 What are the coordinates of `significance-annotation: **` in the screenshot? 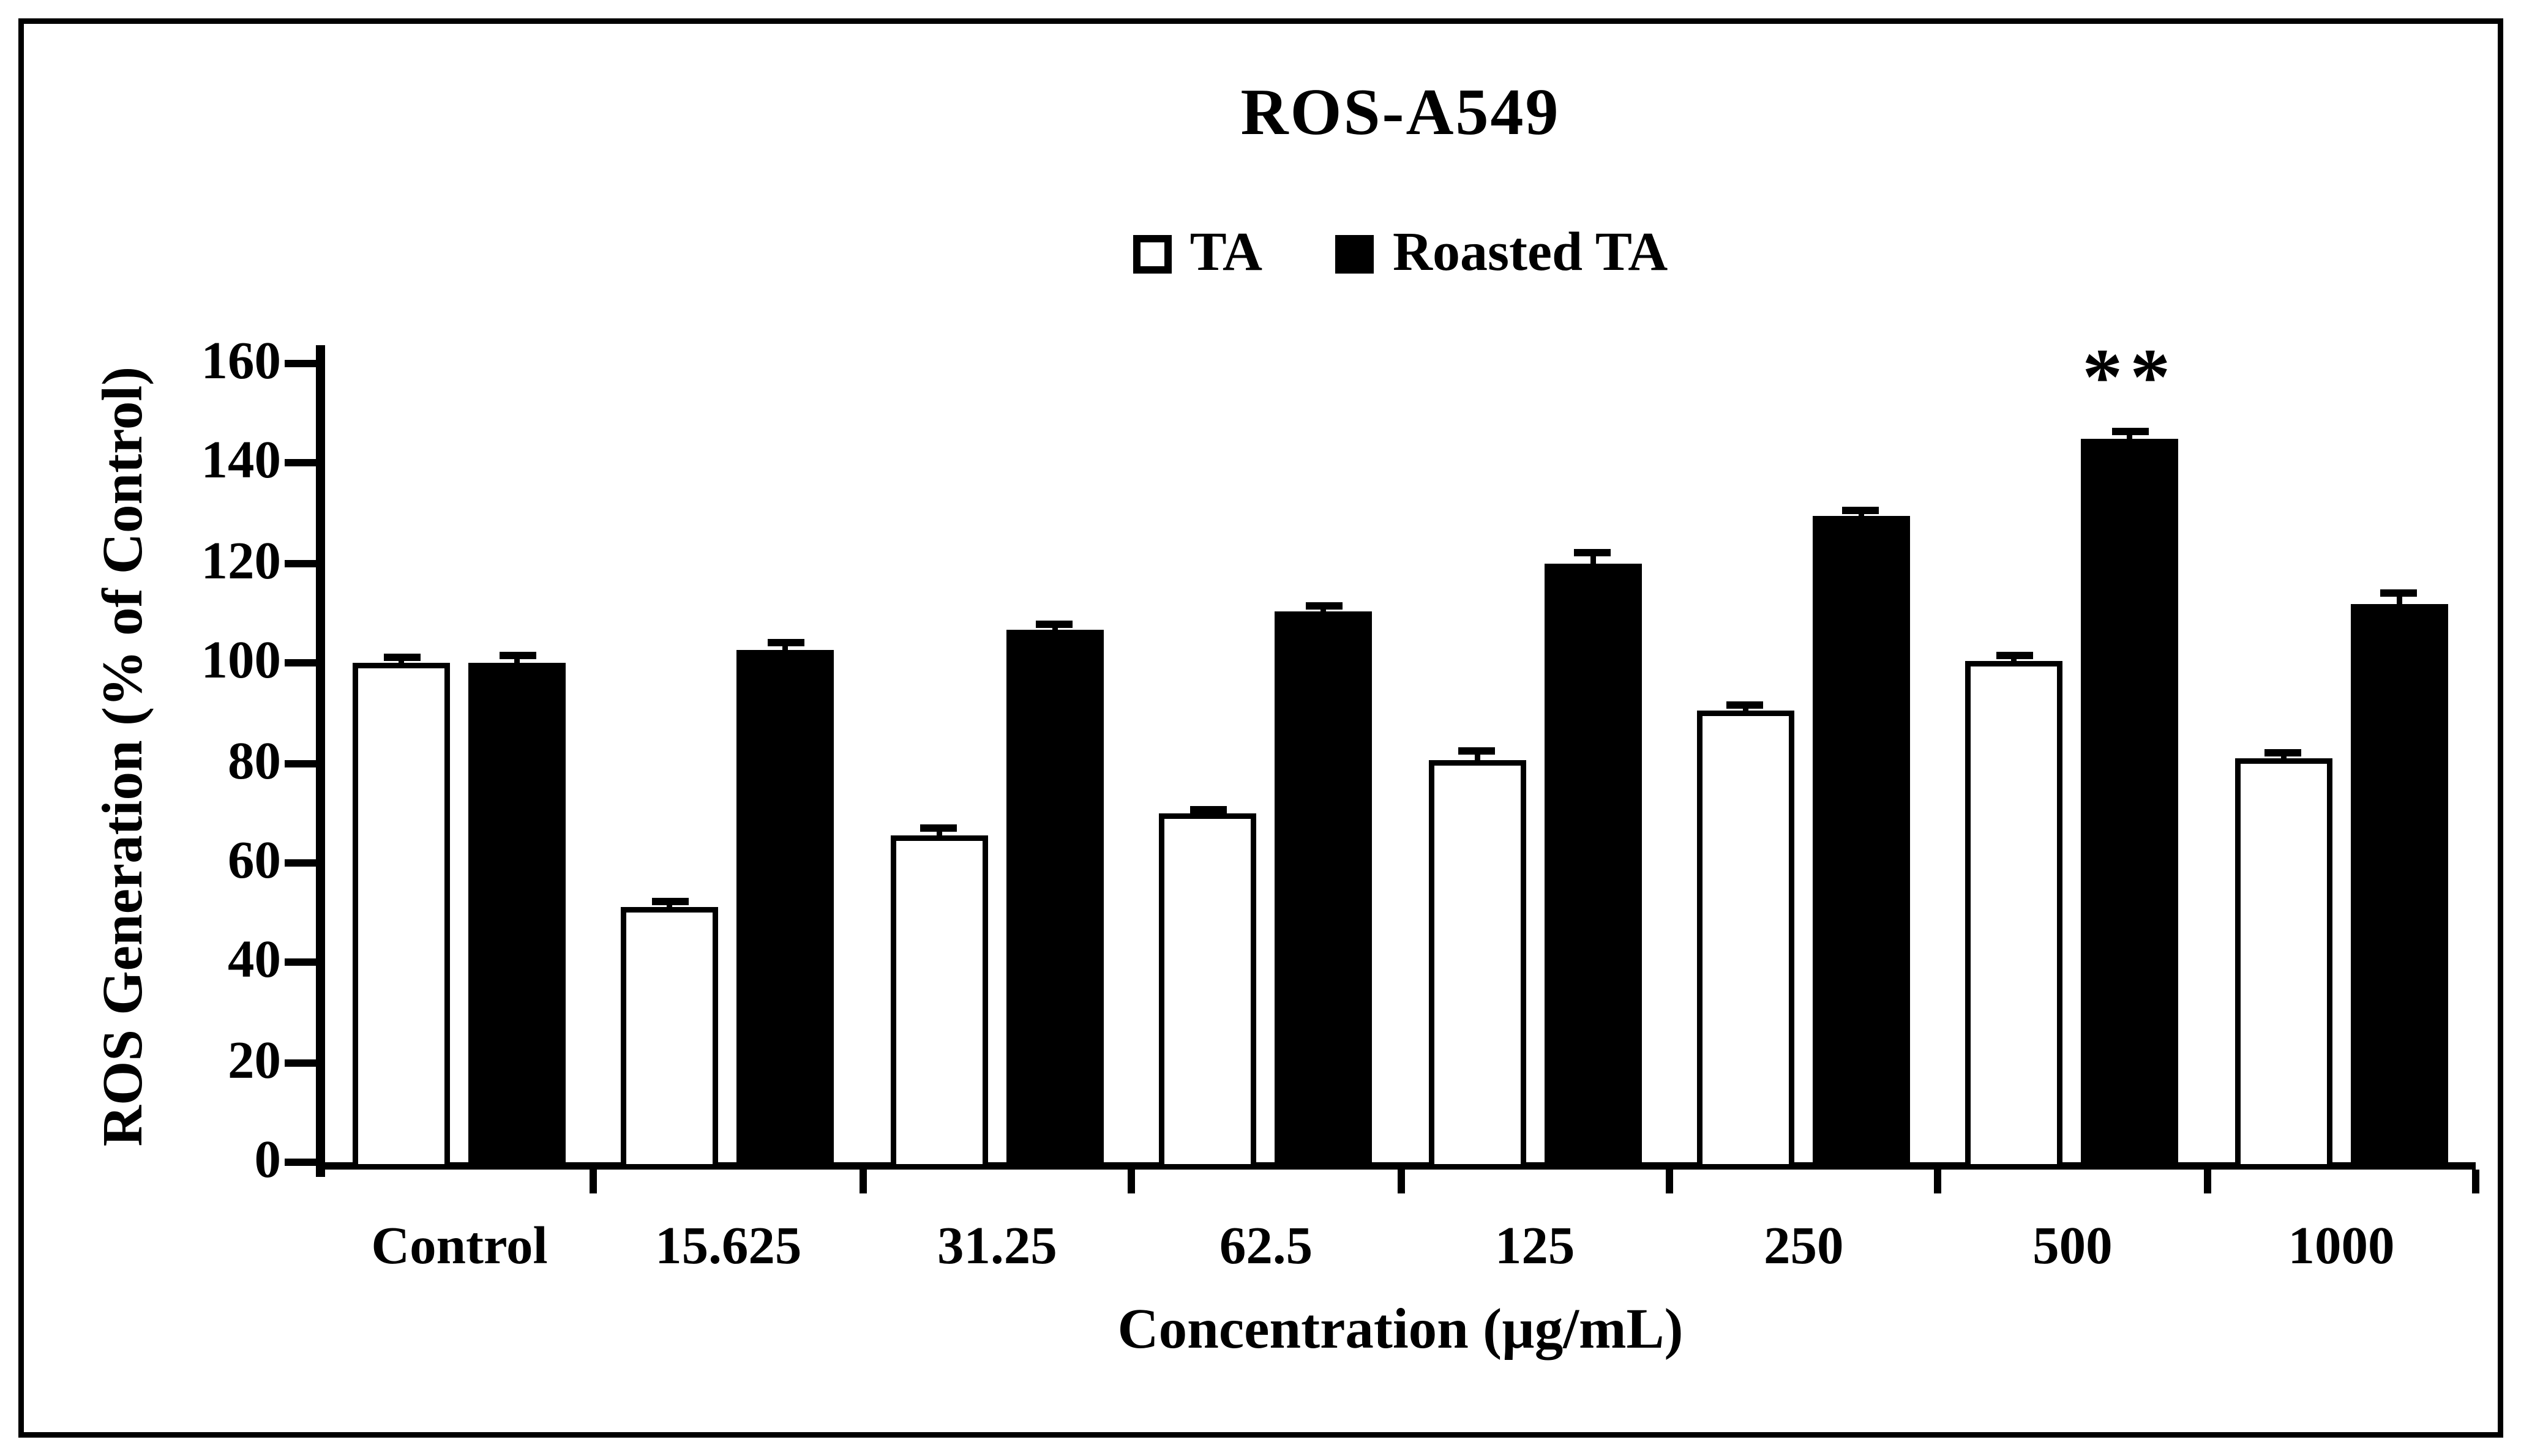 It's located at (2130, 377).